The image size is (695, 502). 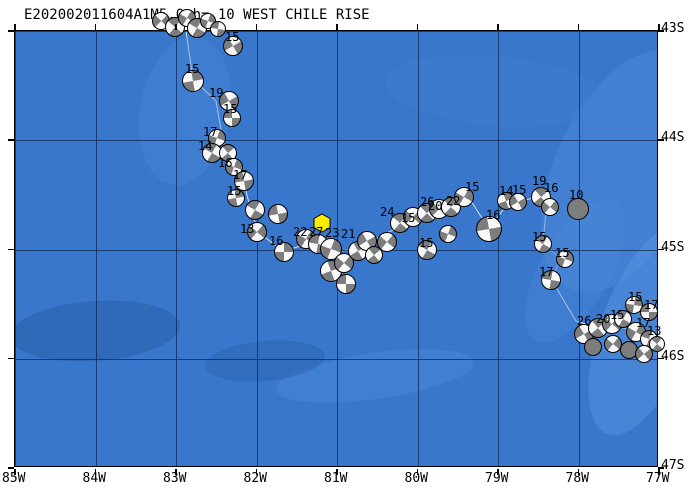 What do you see at coordinates (255, 478) in the screenshot?
I see `x-axis-label: 82W` at bounding box center [255, 478].